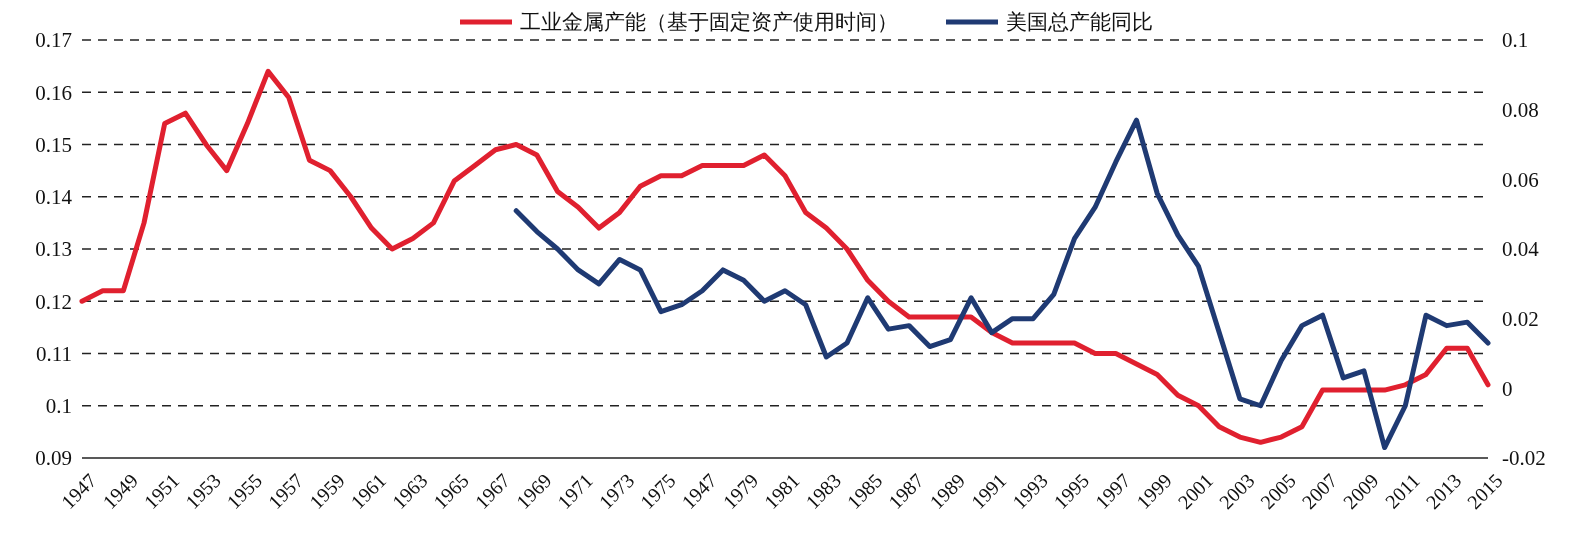  Describe the element at coordinates (533, 491) in the screenshot. I see `x-tick-label: 1969` at that location.